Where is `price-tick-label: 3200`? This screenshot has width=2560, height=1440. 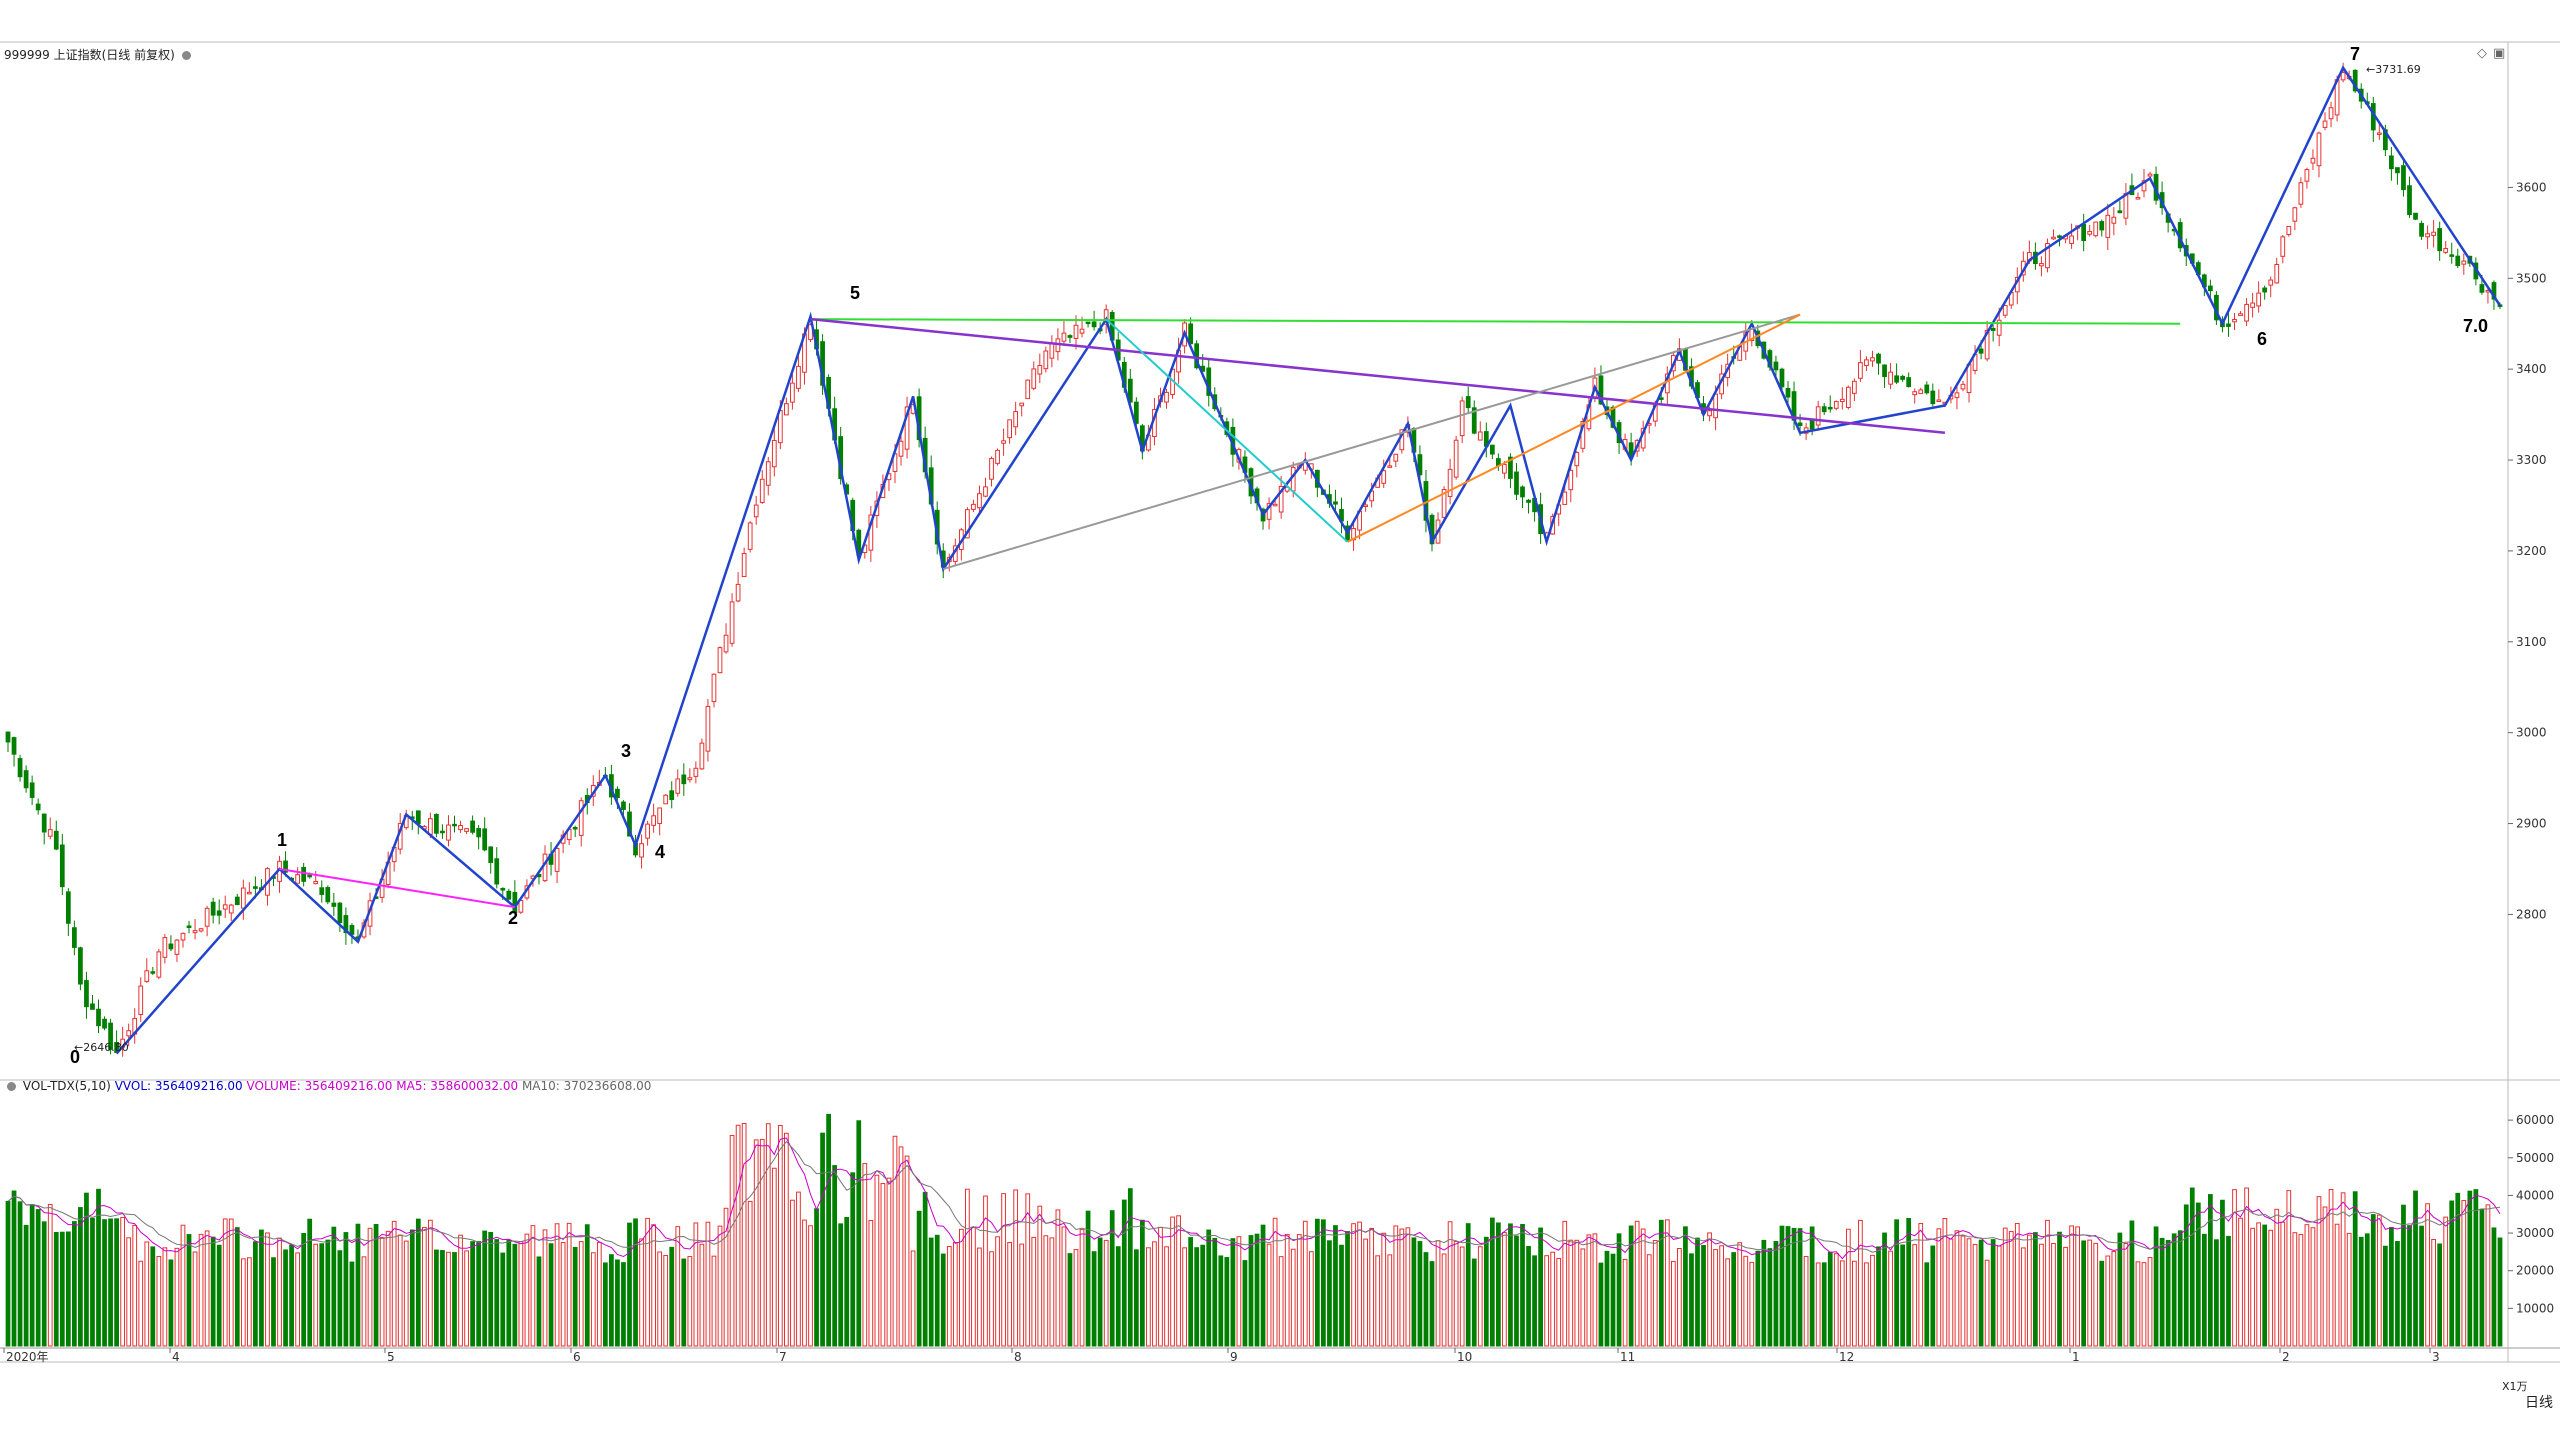
price-tick-label: 3200 is located at coordinates (2531, 551).